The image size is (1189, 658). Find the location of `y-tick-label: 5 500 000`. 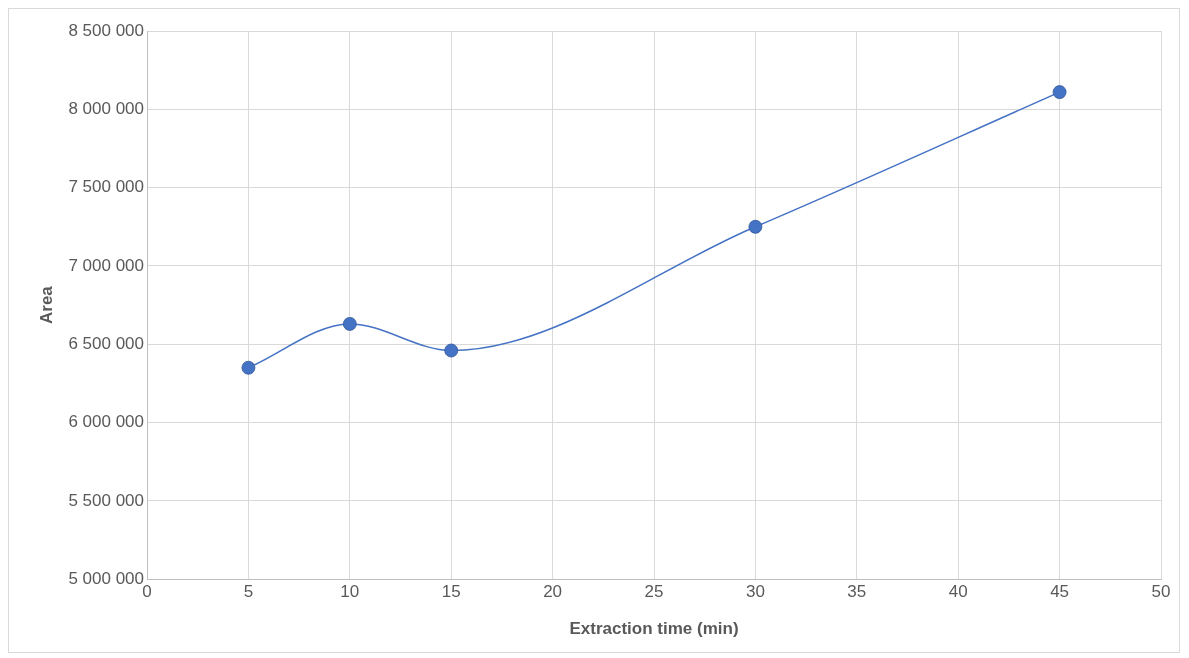

y-tick-label: 5 500 000 is located at coordinates (106, 500).